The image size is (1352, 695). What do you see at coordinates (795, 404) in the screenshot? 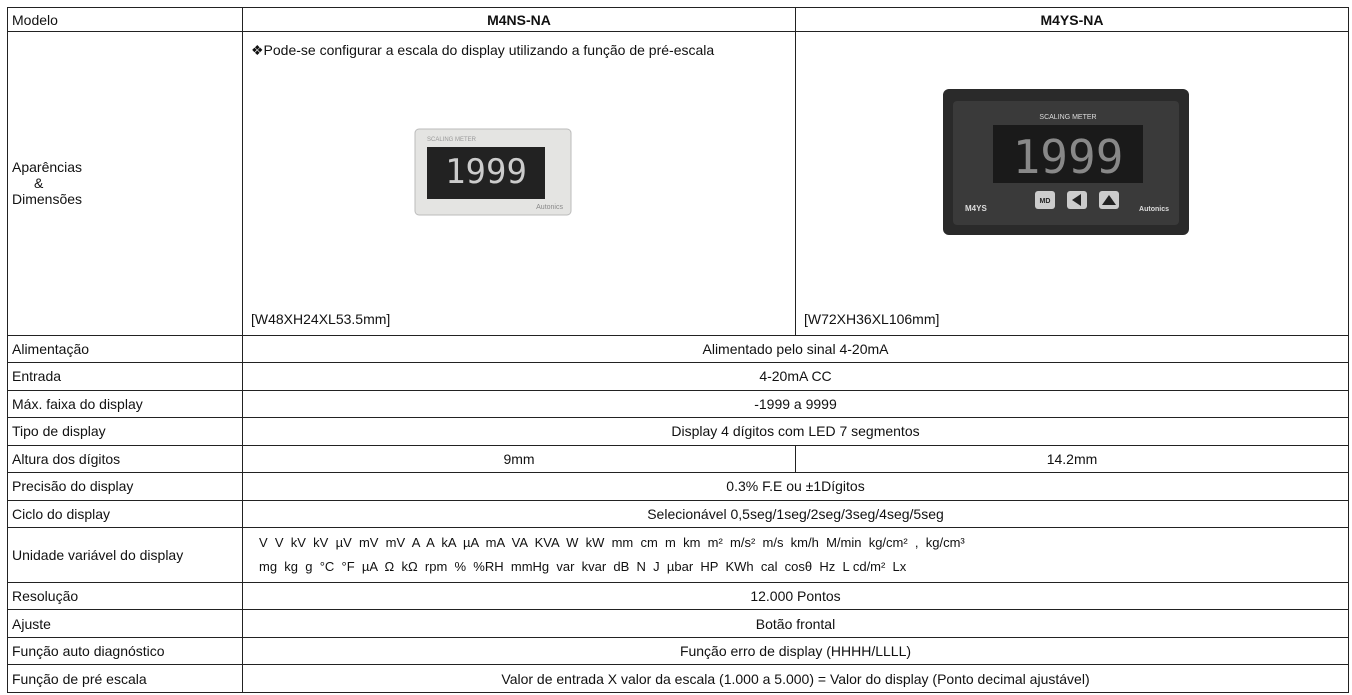
I see `value-cell: -1999 a 9999` at bounding box center [795, 404].